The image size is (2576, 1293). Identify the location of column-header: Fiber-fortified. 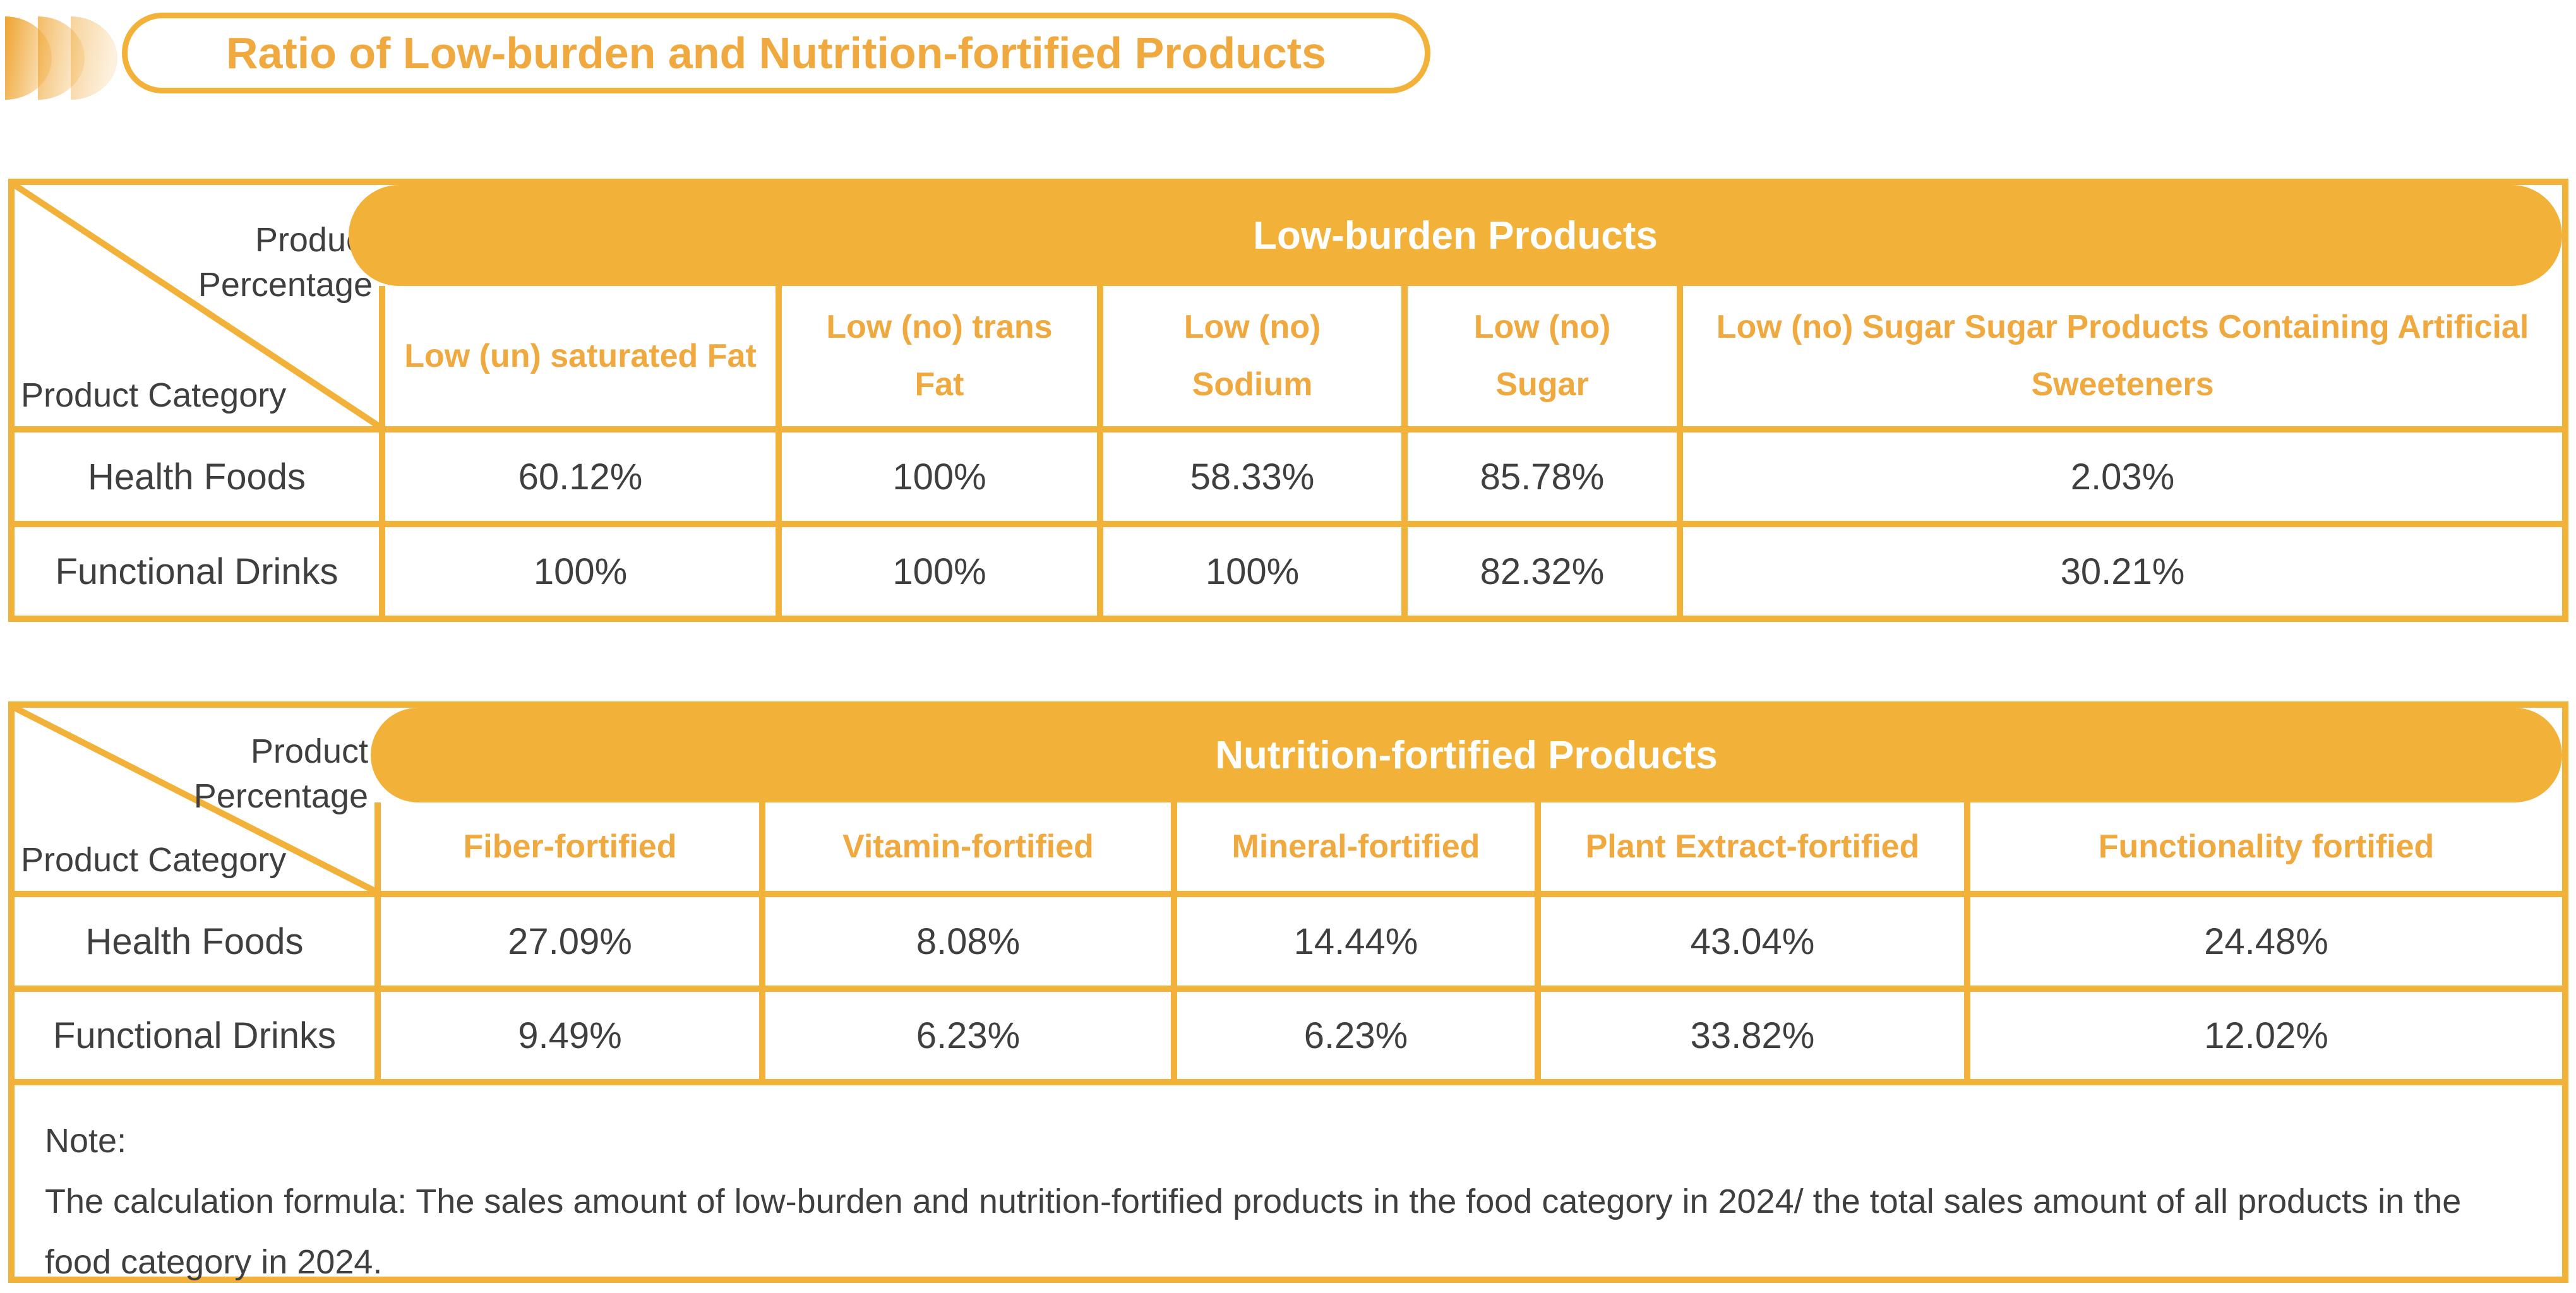
(566, 846).